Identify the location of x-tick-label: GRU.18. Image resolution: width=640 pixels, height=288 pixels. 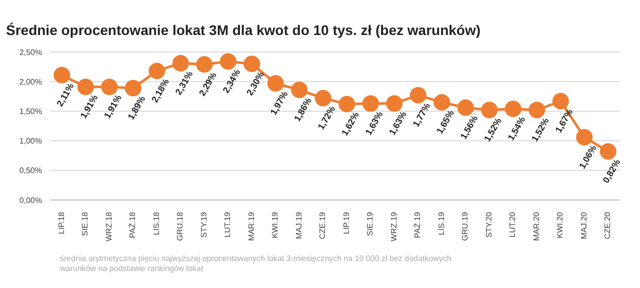
(180, 226).